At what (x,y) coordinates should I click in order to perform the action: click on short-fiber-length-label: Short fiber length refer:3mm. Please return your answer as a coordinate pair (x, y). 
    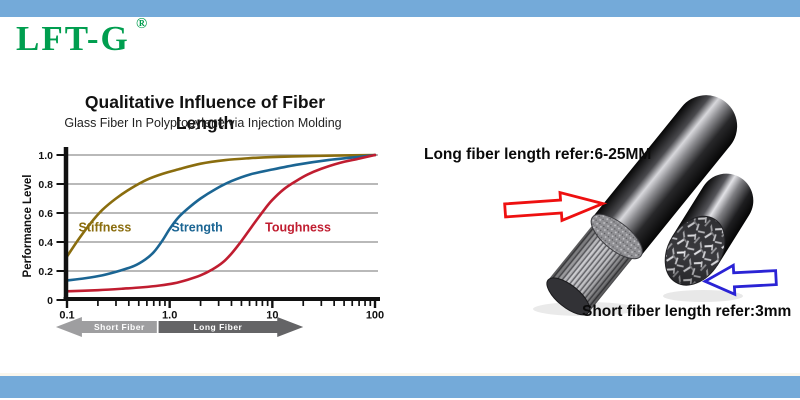
    Looking at the image, I should click on (687, 311).